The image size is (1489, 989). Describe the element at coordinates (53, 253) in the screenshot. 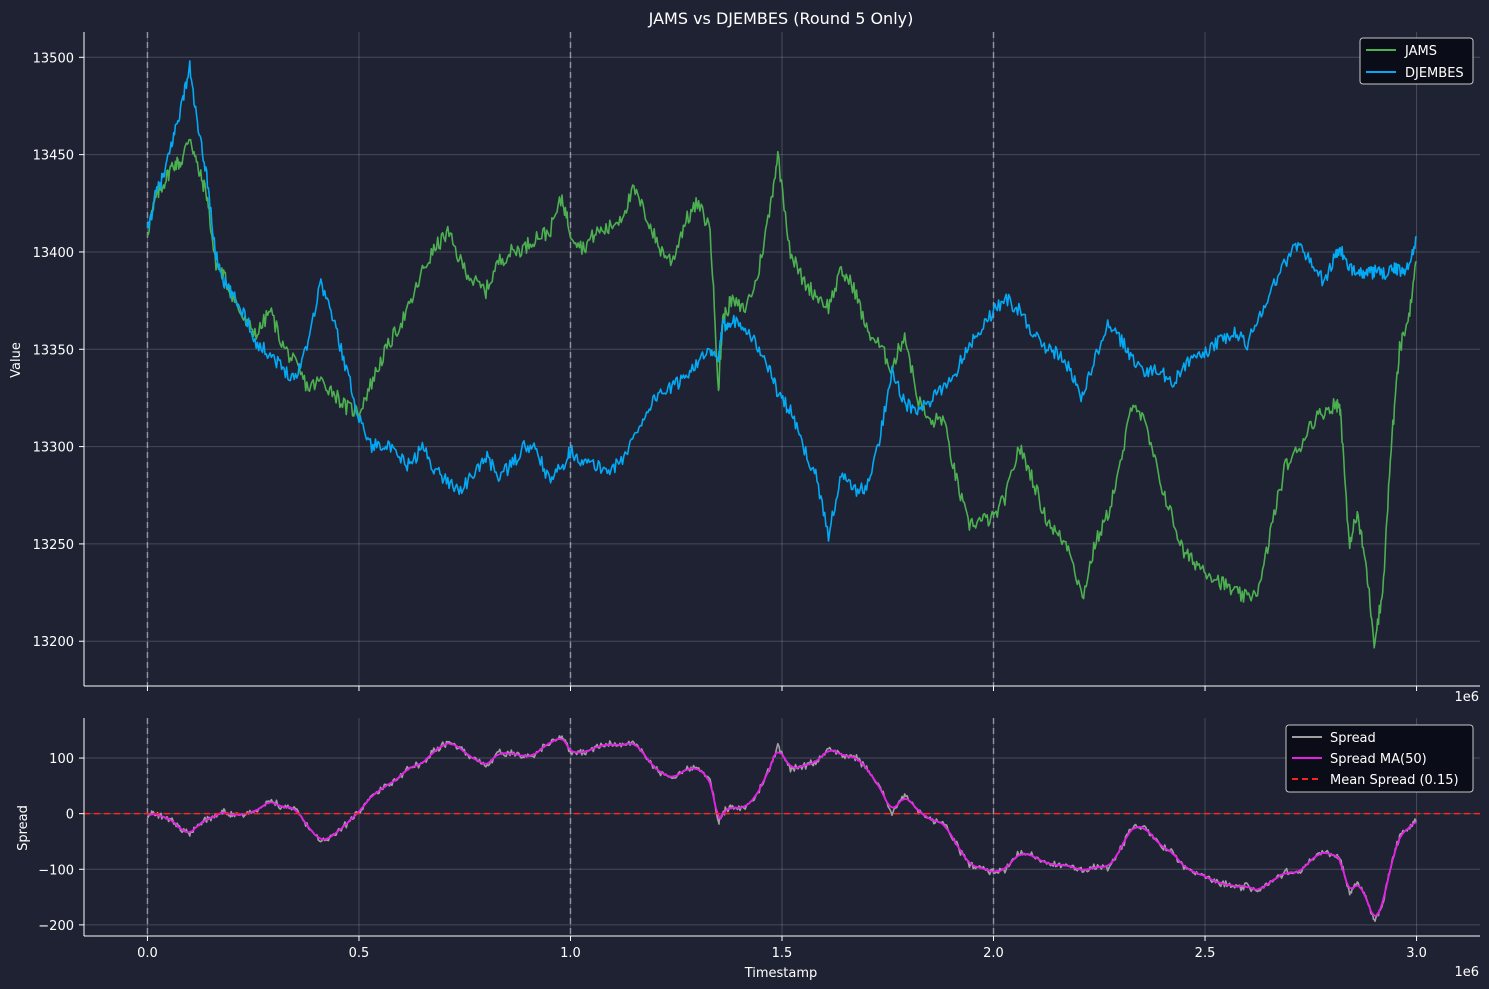

I see `y-tick-label: 13400` at that location.